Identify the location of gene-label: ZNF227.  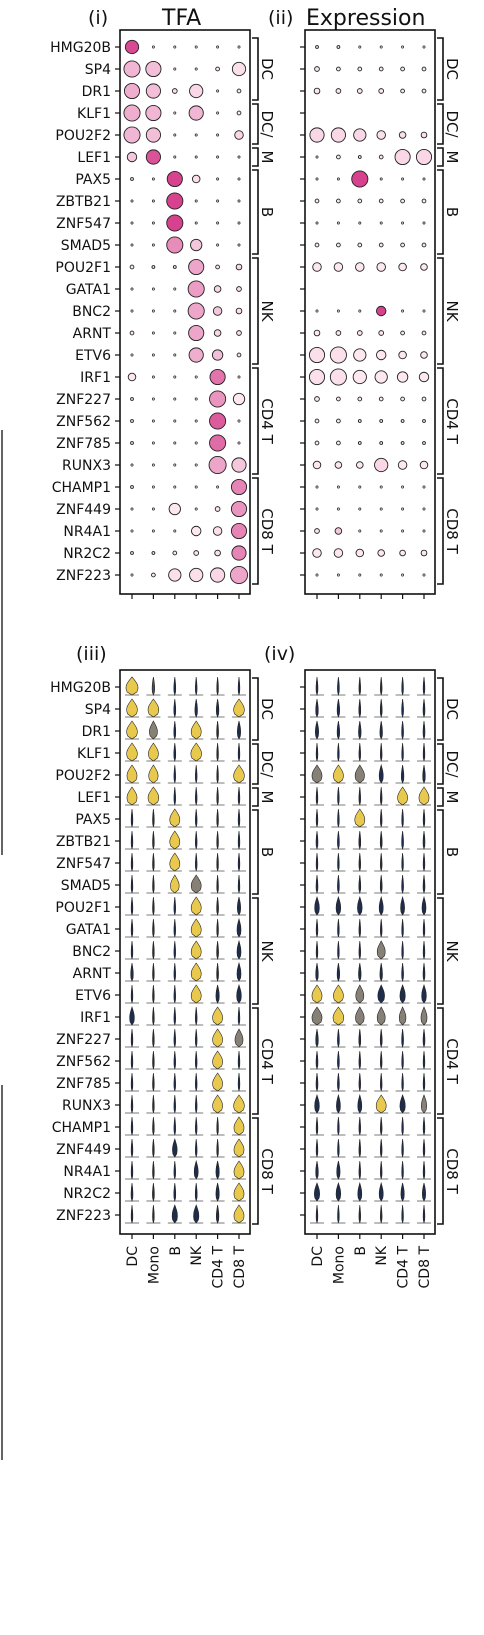
(83, 1040).